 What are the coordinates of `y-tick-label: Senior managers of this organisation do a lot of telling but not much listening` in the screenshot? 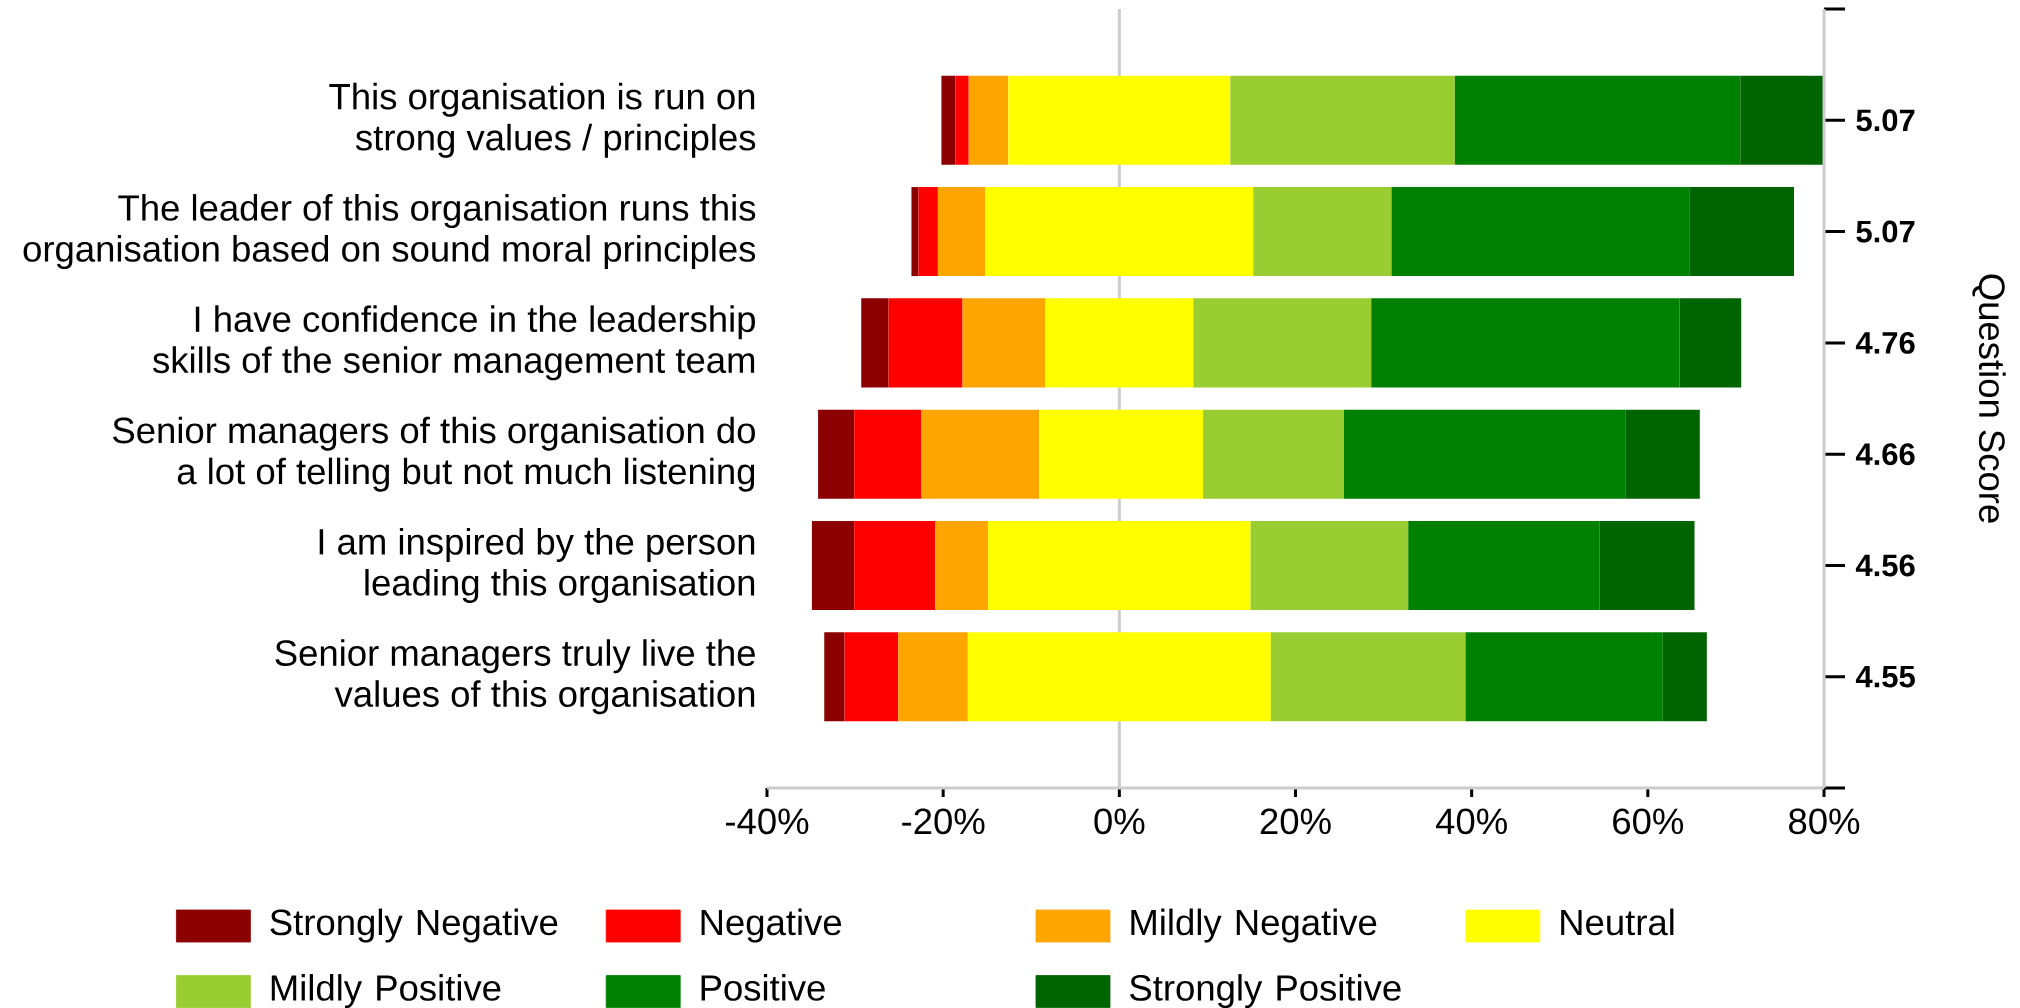 It's located at (434, 454).